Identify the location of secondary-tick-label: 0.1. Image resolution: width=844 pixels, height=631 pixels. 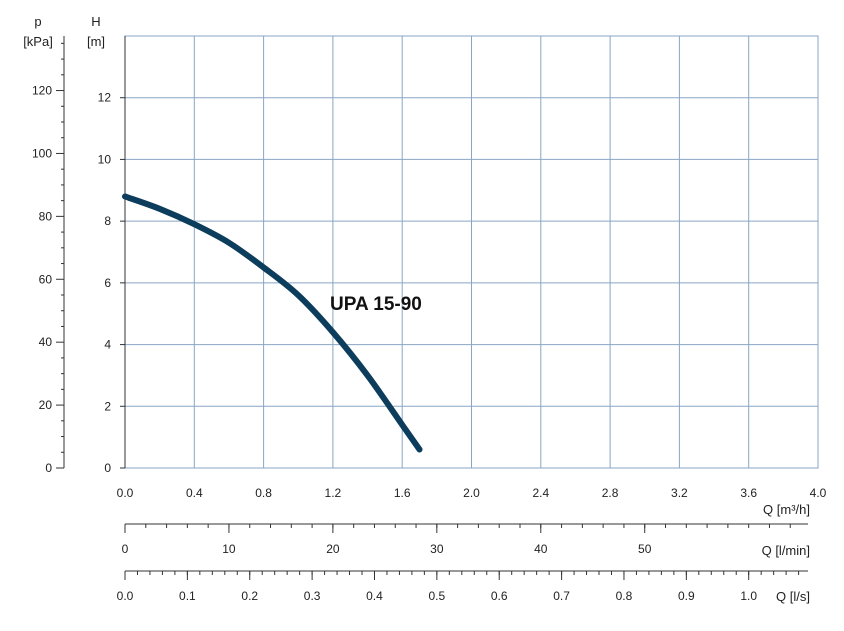
(187, 596).